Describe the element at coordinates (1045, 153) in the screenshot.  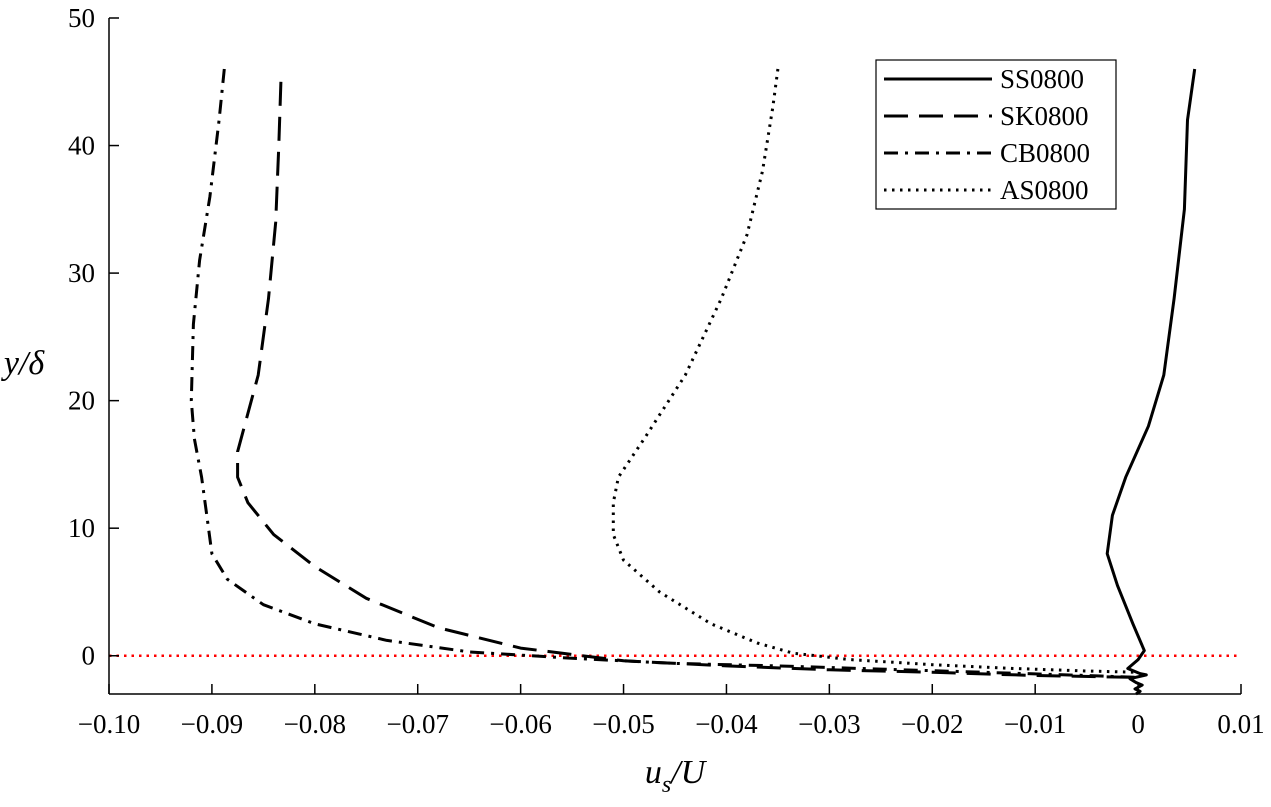
I see `legend-label-cb0800: CB0800` at that location.